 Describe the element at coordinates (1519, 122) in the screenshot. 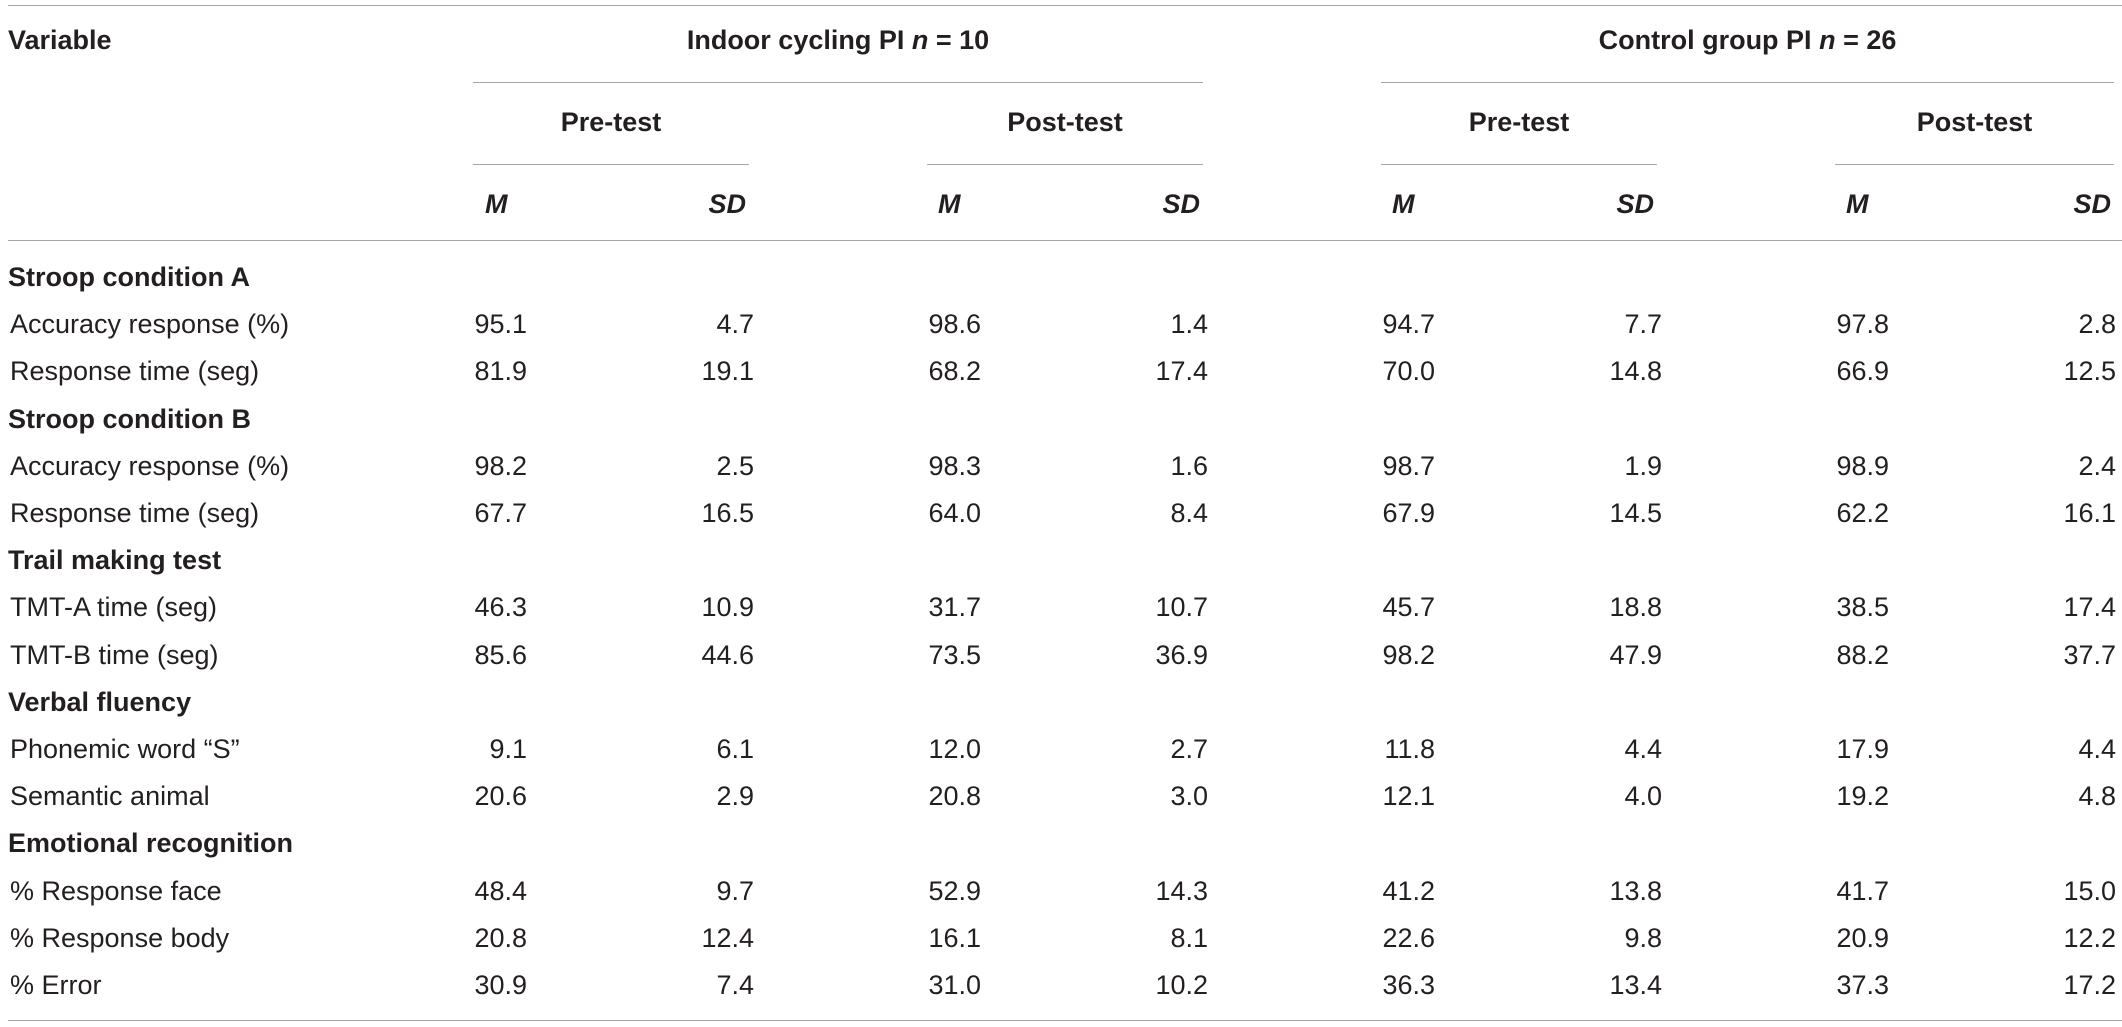

I see `group2-pretest-header: Pre-test` at that location.